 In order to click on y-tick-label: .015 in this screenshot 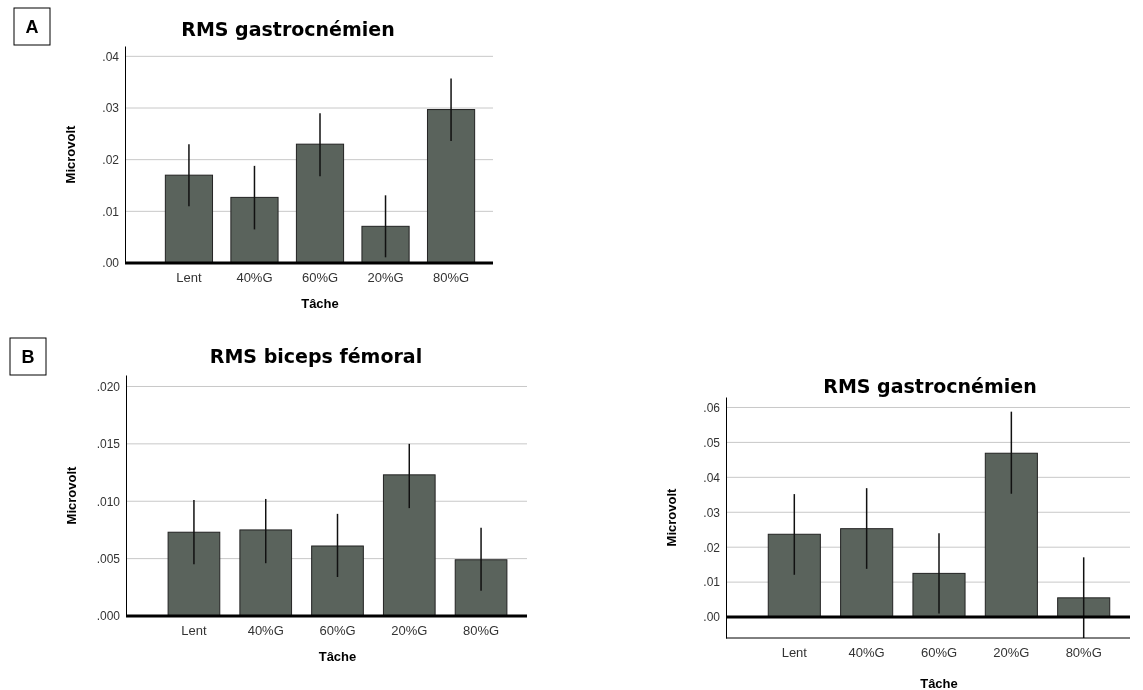, I will do `click(108, 444)`.